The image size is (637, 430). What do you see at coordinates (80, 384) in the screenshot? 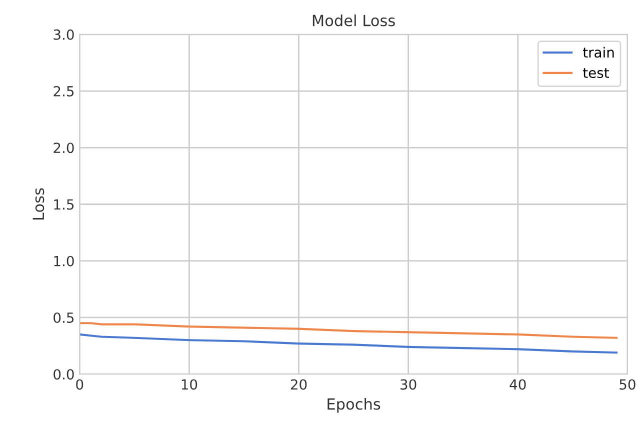
I see `x-tick-label: 0` at bounding box center [80, 384].